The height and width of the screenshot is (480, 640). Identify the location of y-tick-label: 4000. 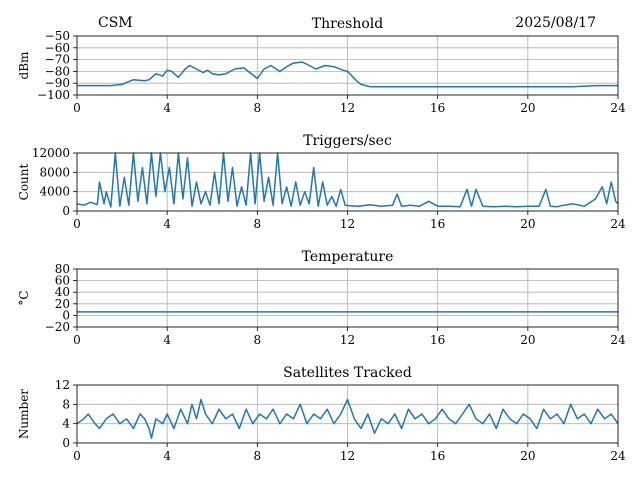
(54, 192).